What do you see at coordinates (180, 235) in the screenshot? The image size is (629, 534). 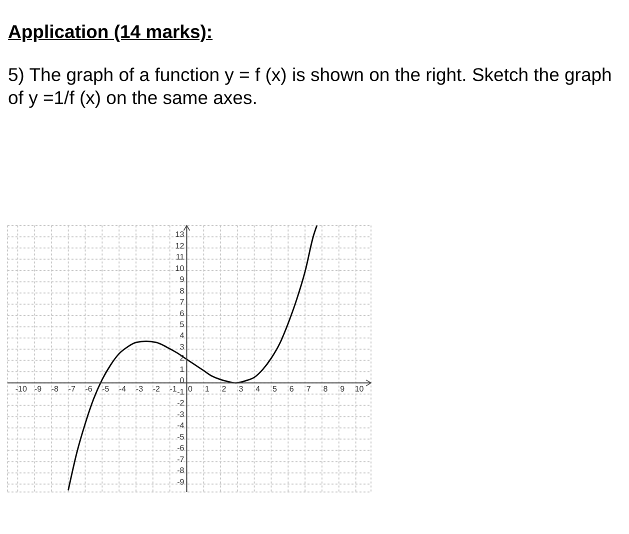 I see `y-tick-label: 13` at bounding box center [180, 235].